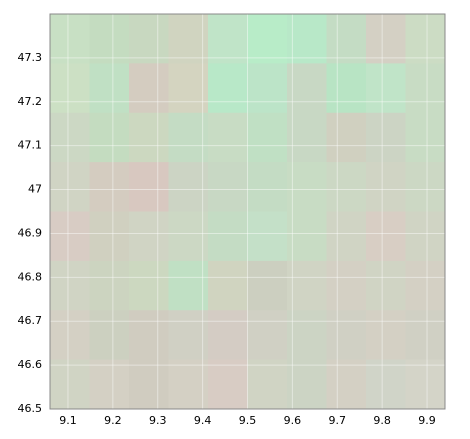  I want to click on x-tick-label: 9.5, so click(248, 420).